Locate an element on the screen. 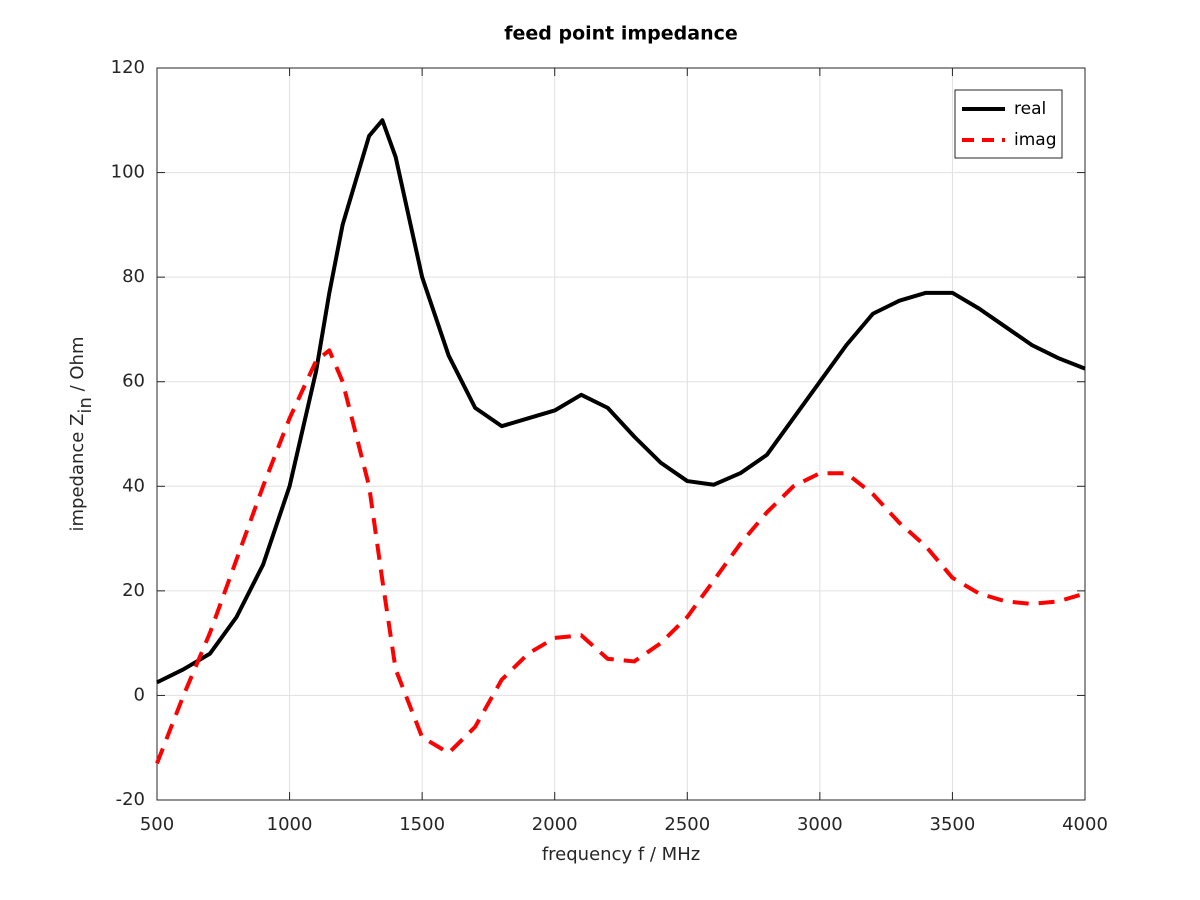 The width and height of the screenshot is (1200, 900). y-axis-label: impedance Zin / Ohm is located at coordinates (81, 434).